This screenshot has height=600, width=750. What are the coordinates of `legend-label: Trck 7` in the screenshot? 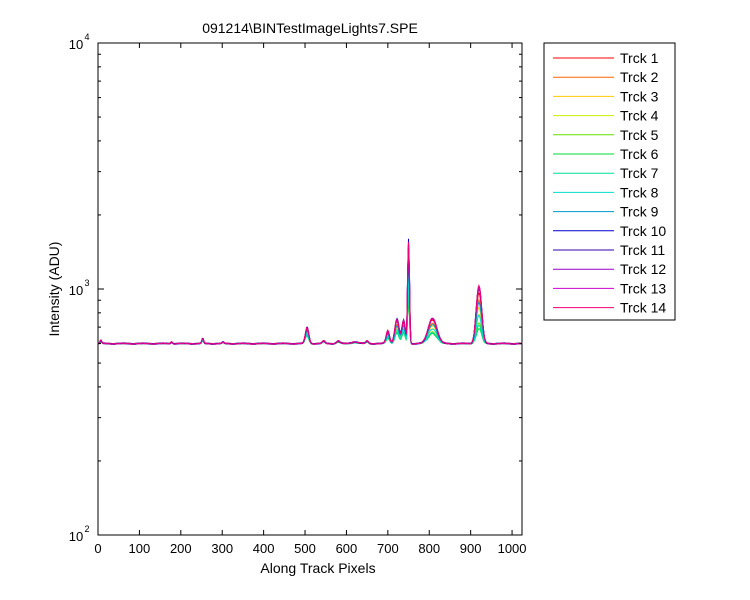 It's located at (639, 173).